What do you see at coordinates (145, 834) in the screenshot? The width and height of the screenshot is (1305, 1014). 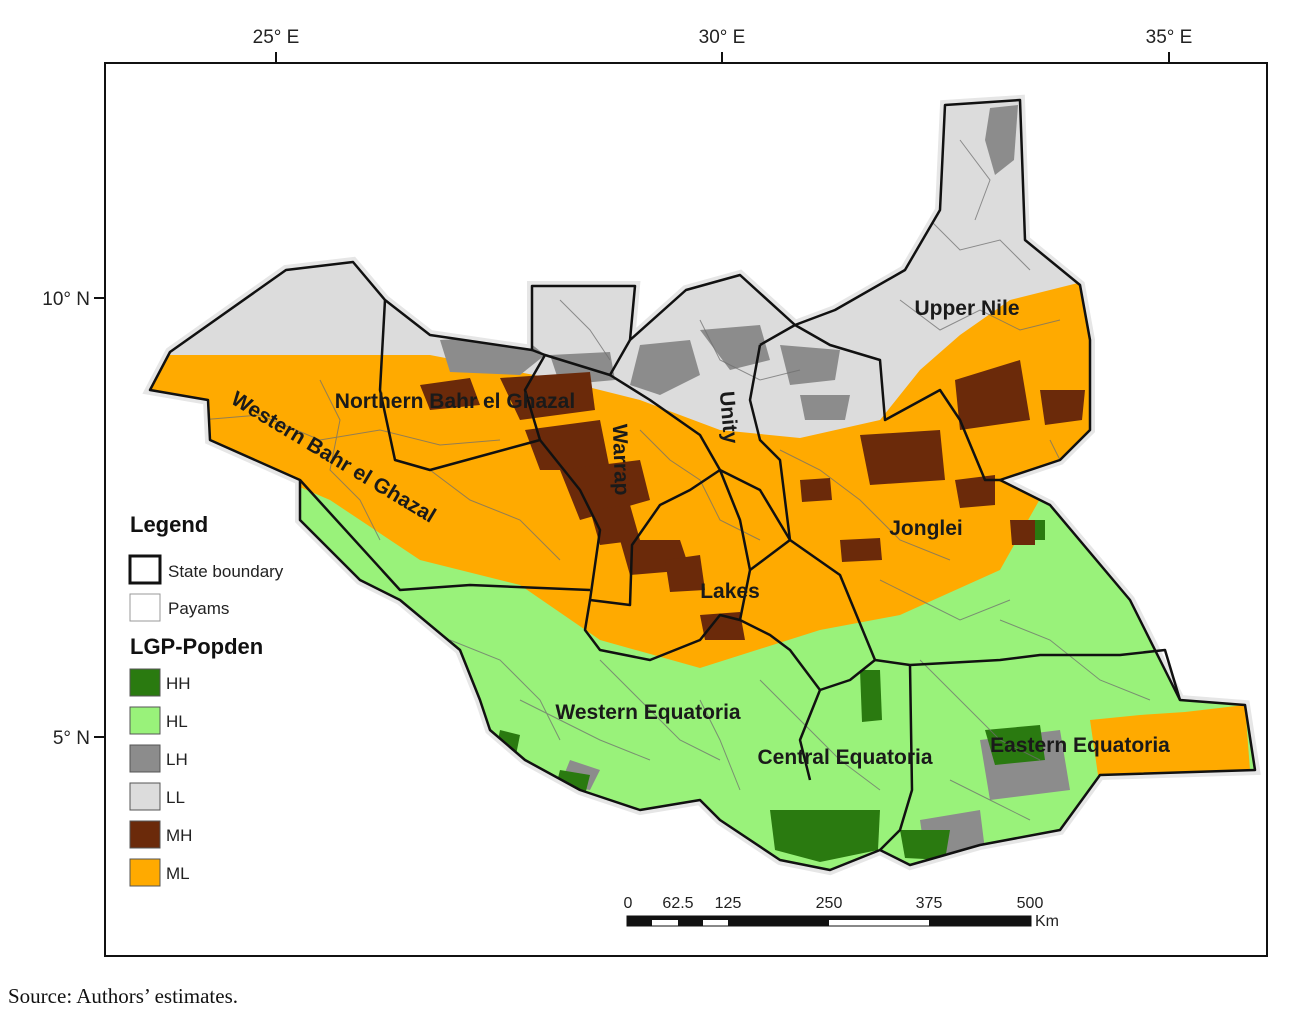 I see `legend-swatch-mh` at bounding box center [145, 834].